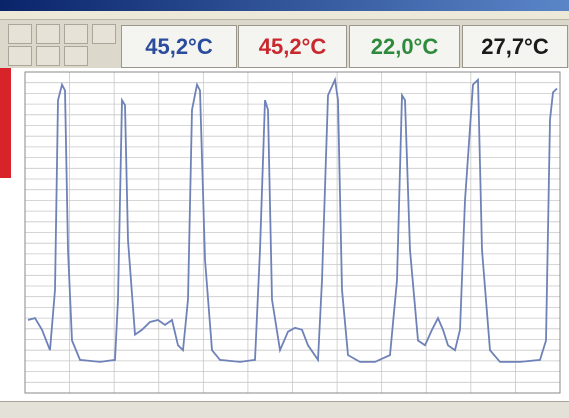  Describe the element at coordinates (515, 46) in the screenshot. I see `temperature-readout: 27,7°C` at that location.